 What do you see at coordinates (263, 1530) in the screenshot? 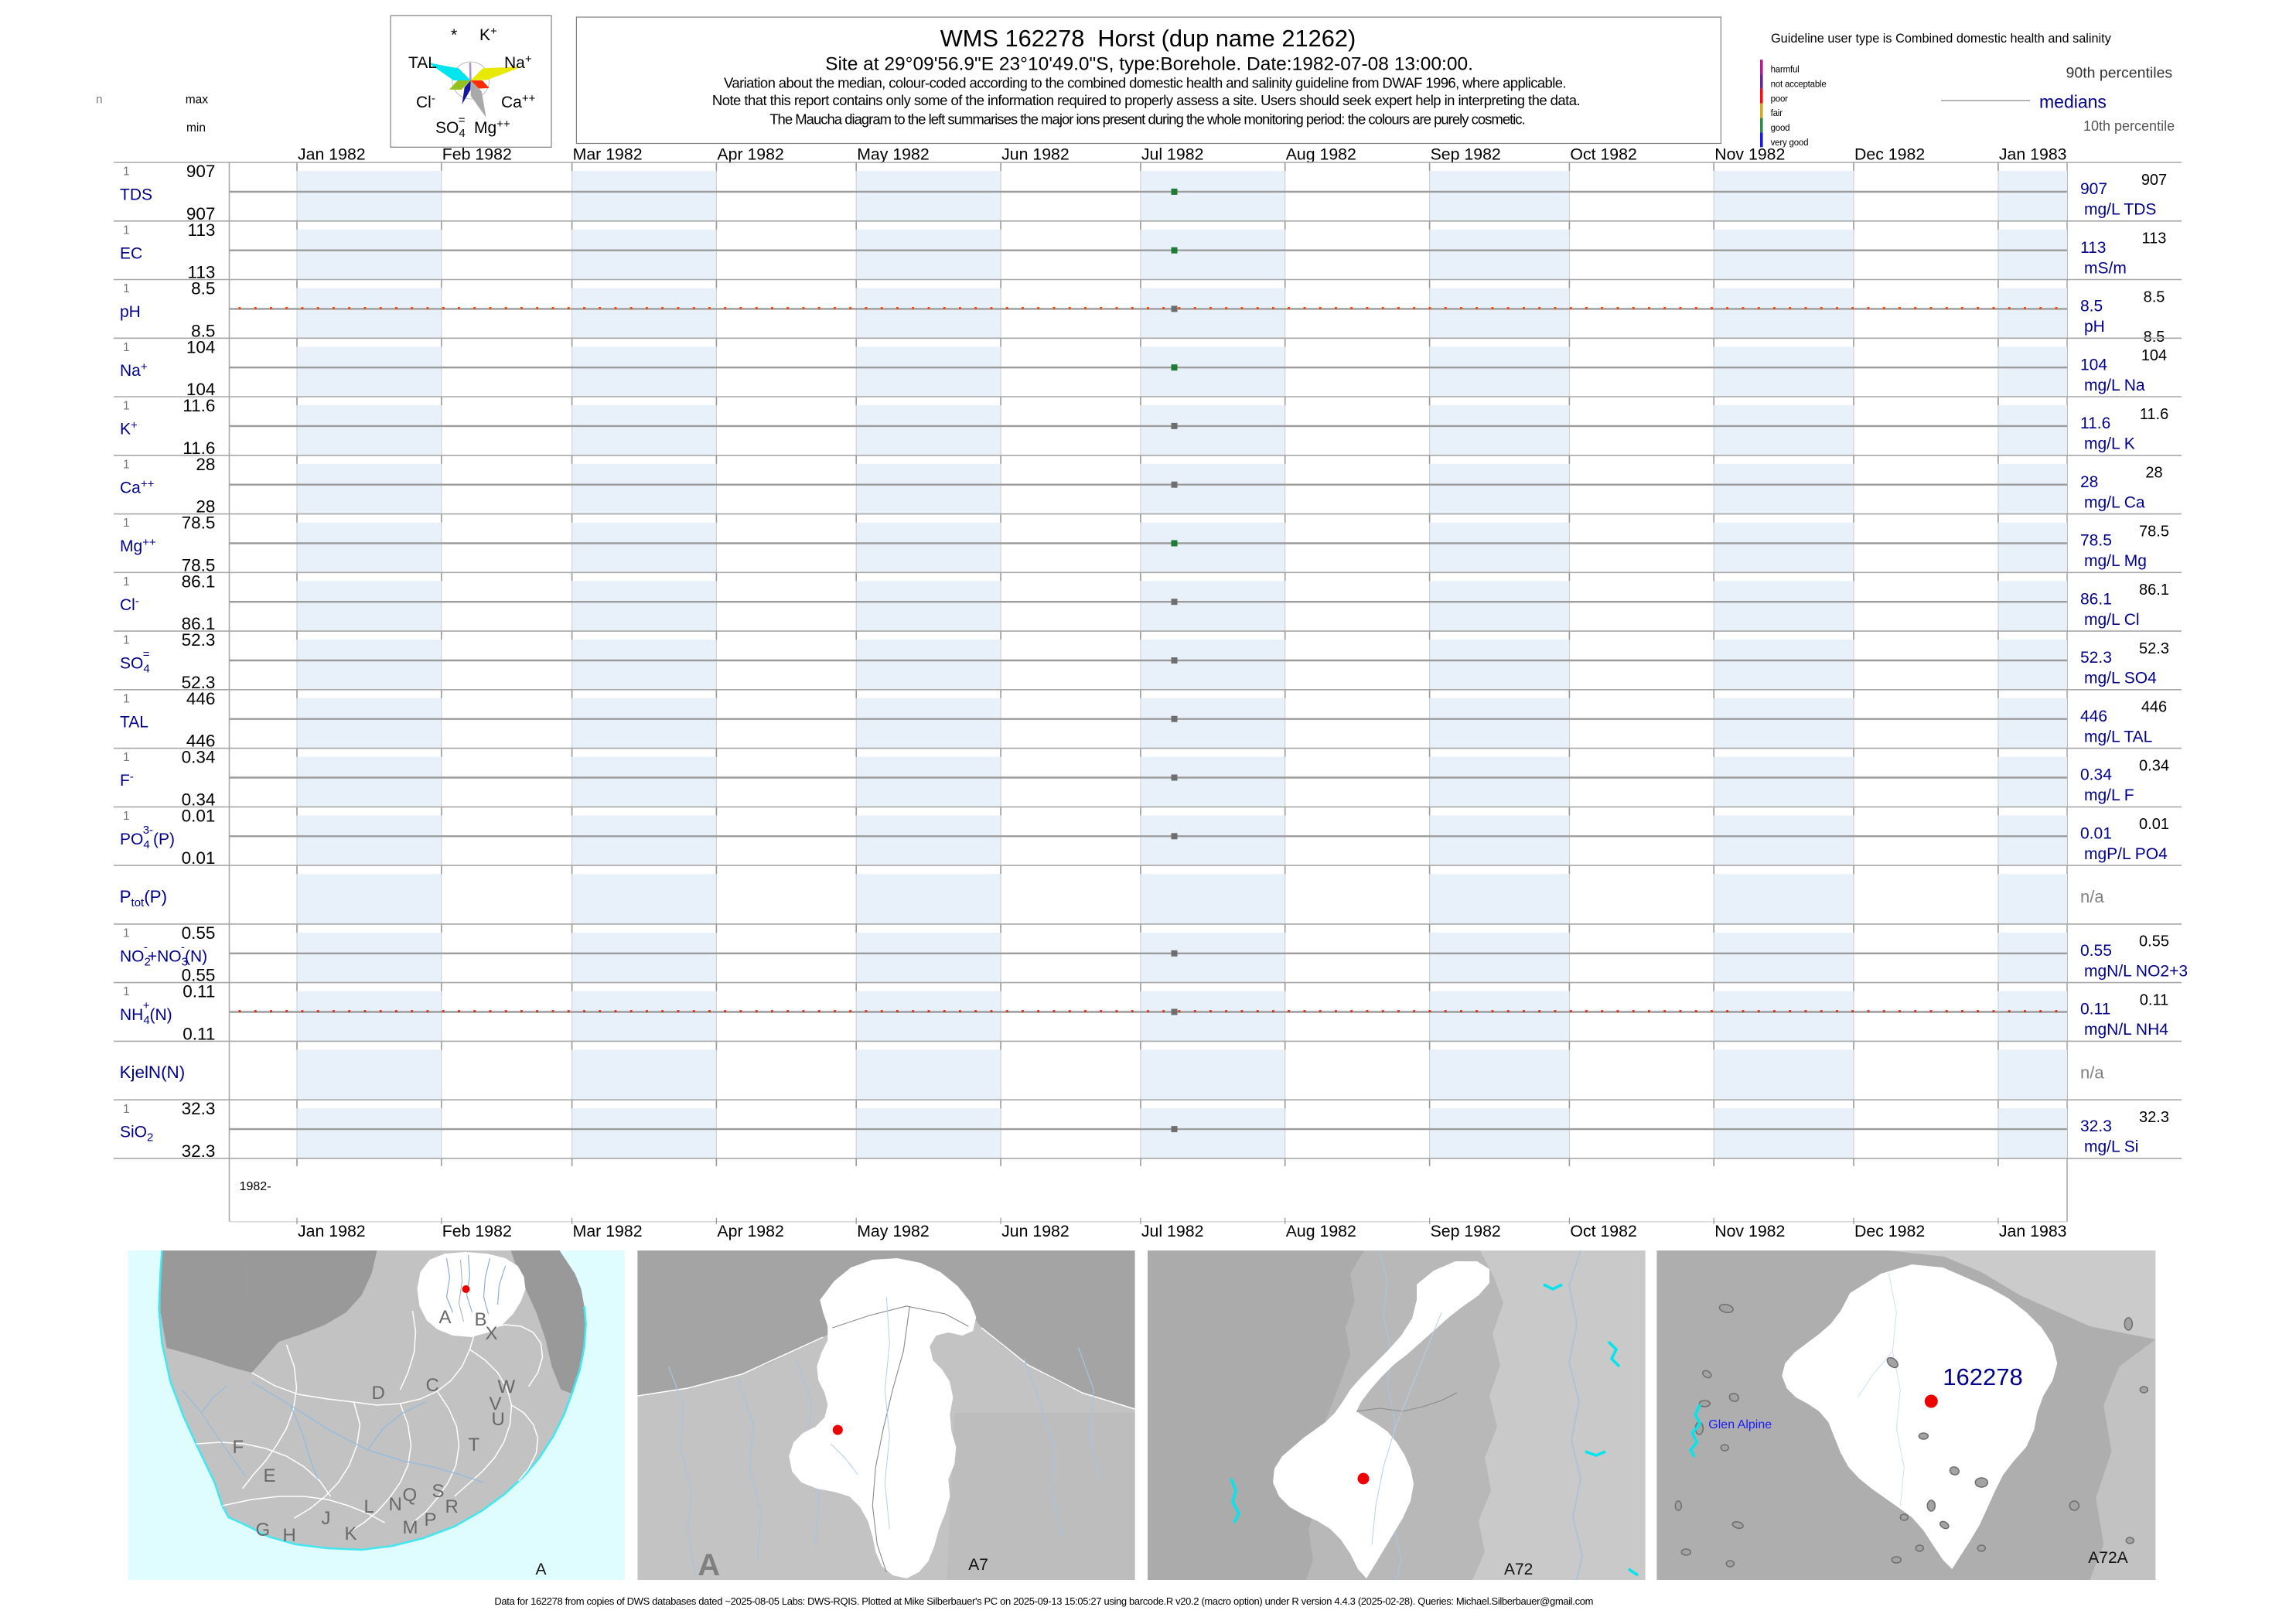
I see `svg-text: G` at bounding box center [263, 1530].